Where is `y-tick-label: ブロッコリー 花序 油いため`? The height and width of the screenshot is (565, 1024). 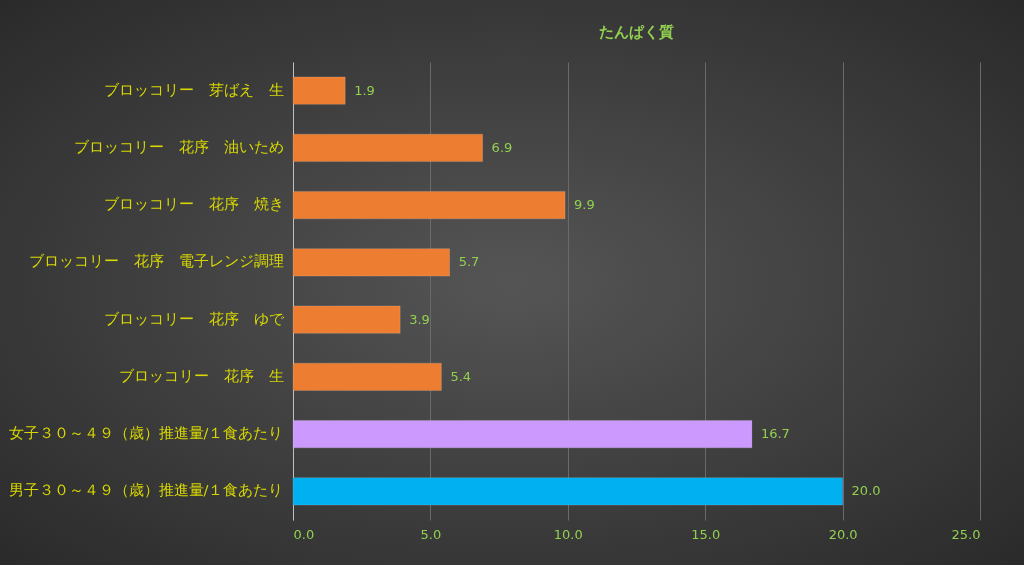
y-tick-label: ブロッコリー 花序 油いため is located at coordinates (178, 146).